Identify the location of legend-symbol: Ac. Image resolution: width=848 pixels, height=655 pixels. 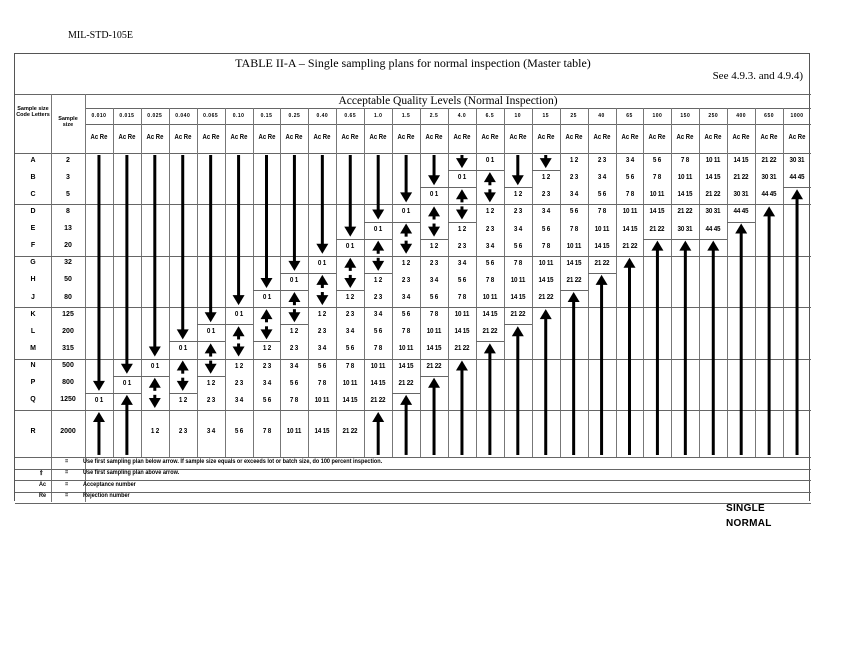
(43, 484).